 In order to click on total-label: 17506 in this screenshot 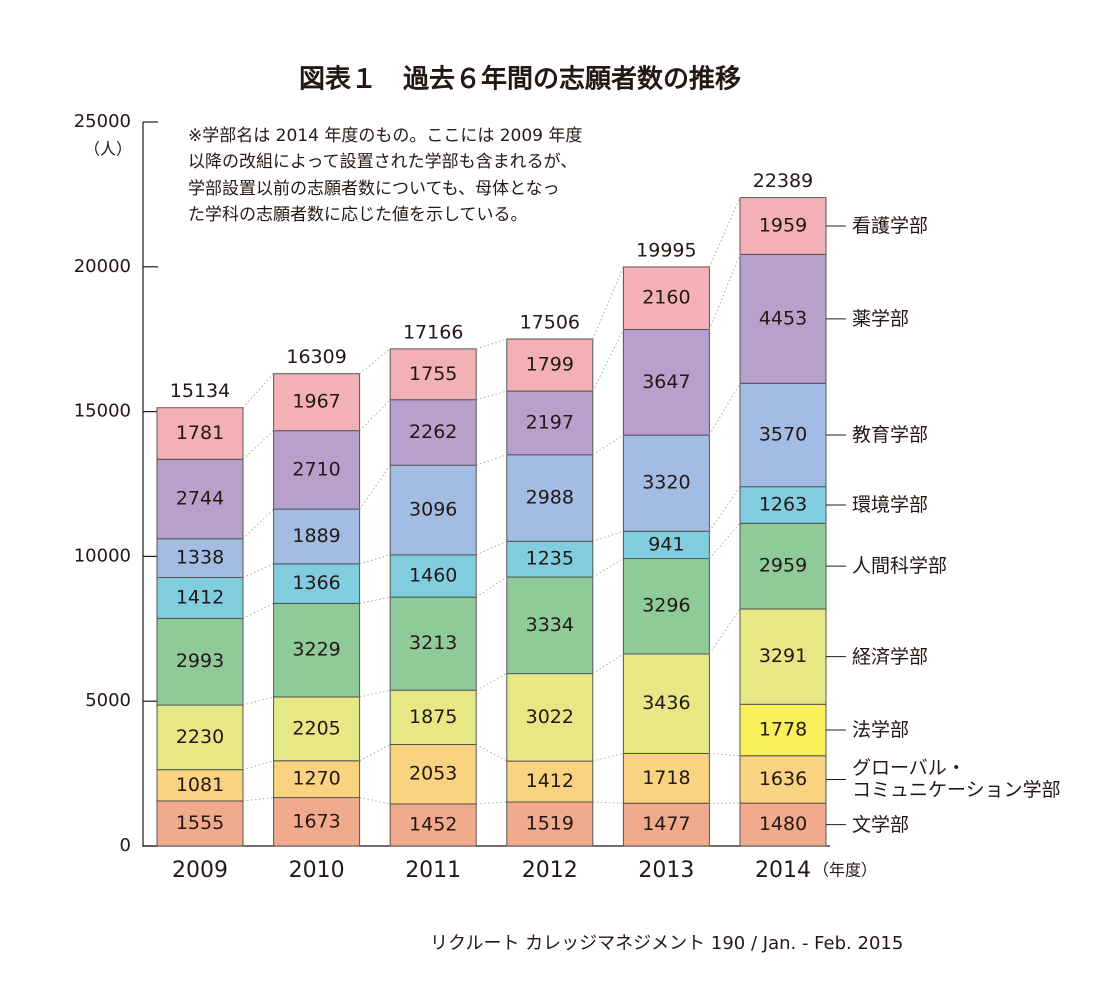, I will do `click(550, 323)`.